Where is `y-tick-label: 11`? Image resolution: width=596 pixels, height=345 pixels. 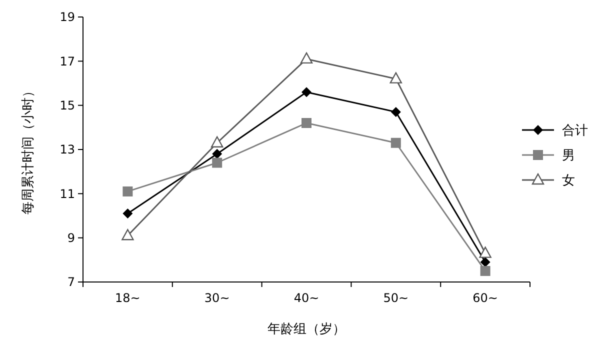
y-tick-label: 11 is located at coordinates (67, 193).